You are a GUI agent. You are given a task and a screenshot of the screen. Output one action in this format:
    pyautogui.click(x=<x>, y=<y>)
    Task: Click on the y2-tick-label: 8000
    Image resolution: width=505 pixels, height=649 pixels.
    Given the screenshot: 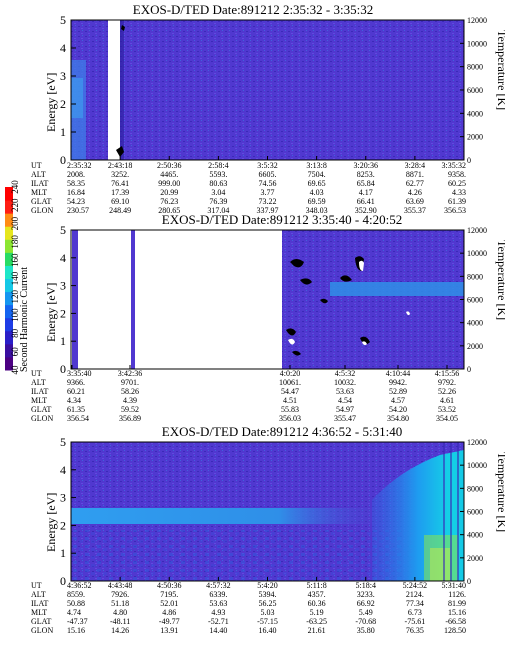 What is the action you would take?
    pyautogui.click(x=475, y=276)
    